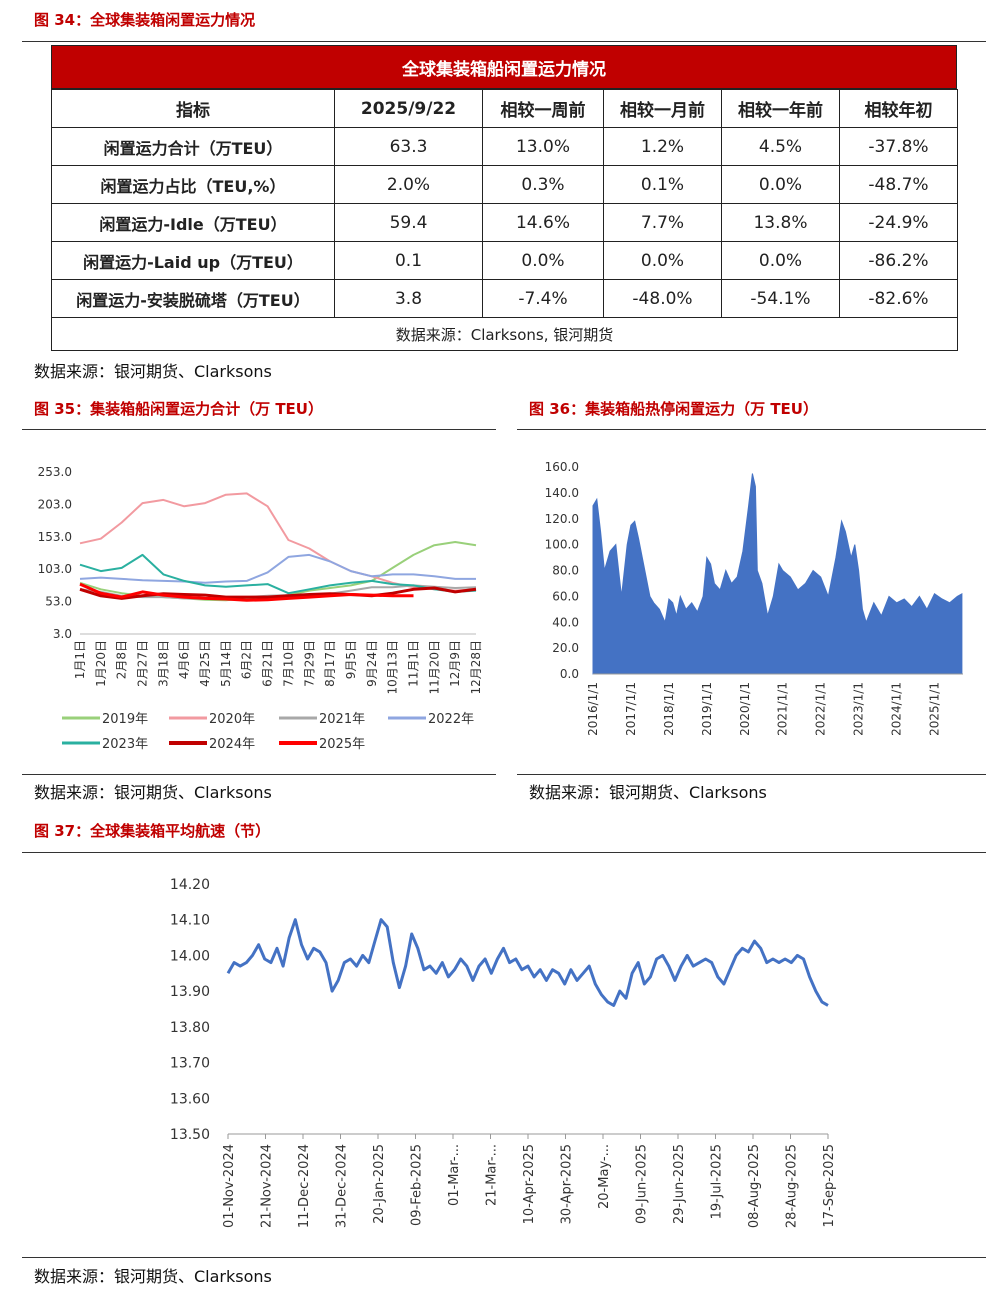 The height and width of the screenshot is (1298, 992). I want to click on x-tick-label: 6月2日, so click(247, 659).